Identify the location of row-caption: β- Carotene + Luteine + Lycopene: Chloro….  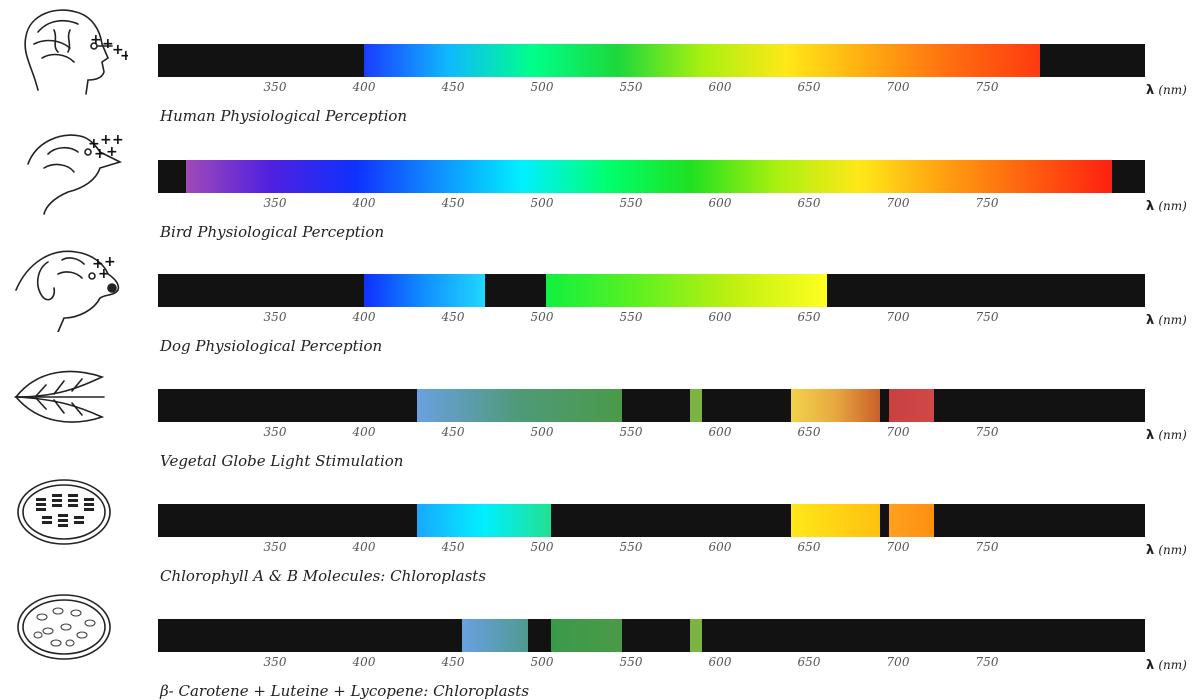
(345, 691).